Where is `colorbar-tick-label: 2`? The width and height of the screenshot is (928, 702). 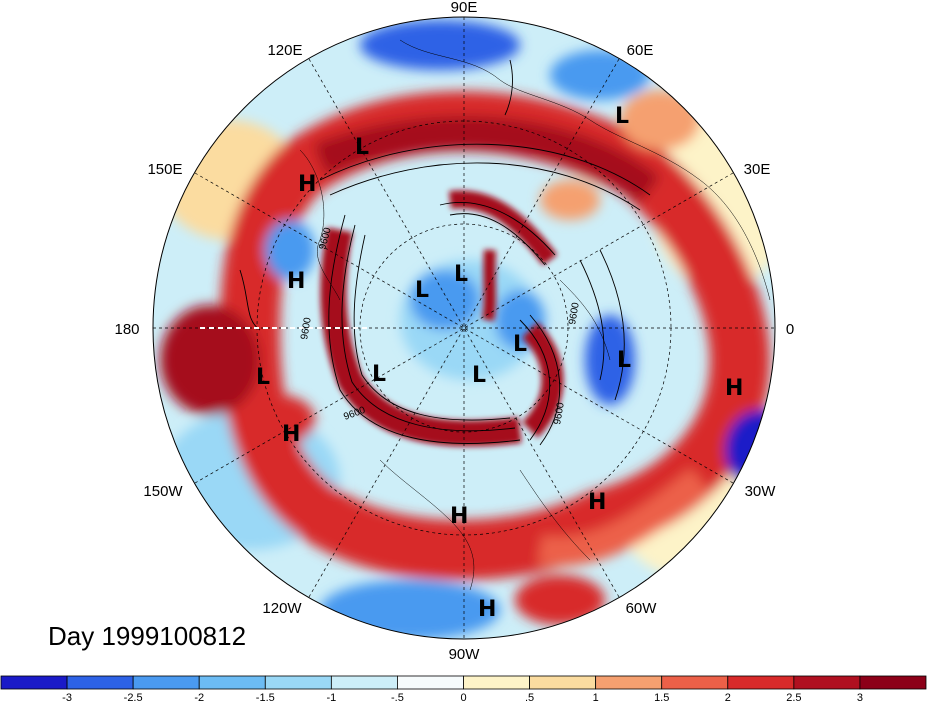 colorbar-tick-label: 2 is located at coordinates (728, 697).